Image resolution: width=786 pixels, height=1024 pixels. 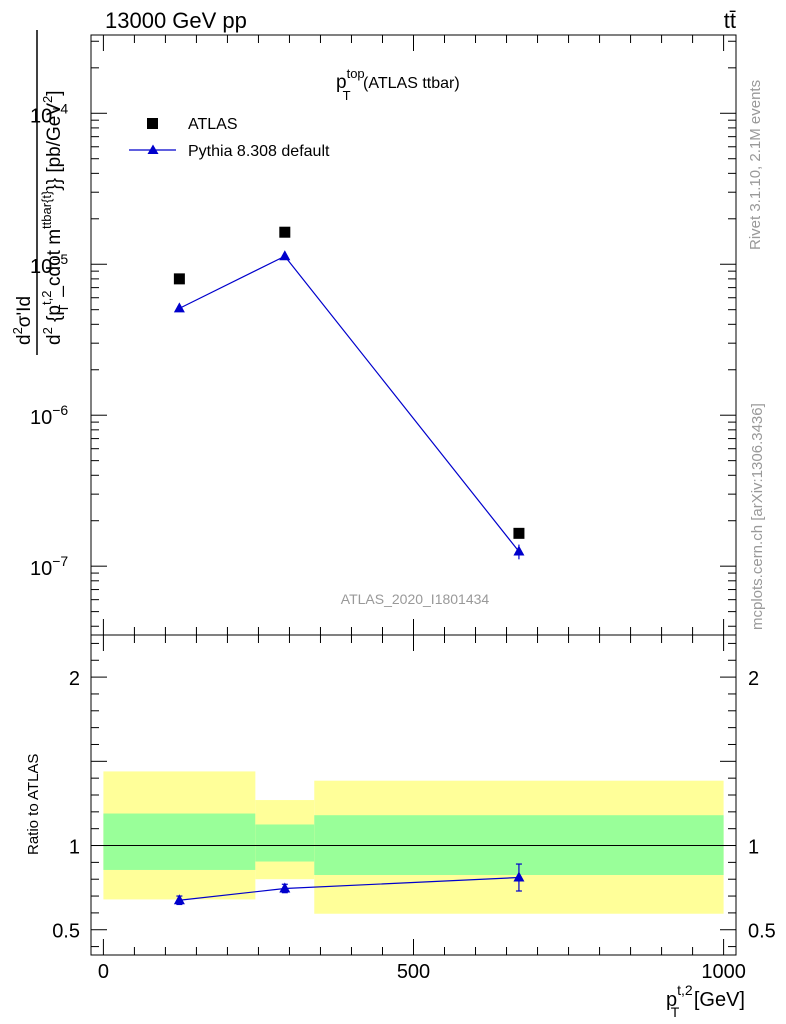 I want to click on y-tick-label: 10⁻⁵, so click(x=49, y=264).